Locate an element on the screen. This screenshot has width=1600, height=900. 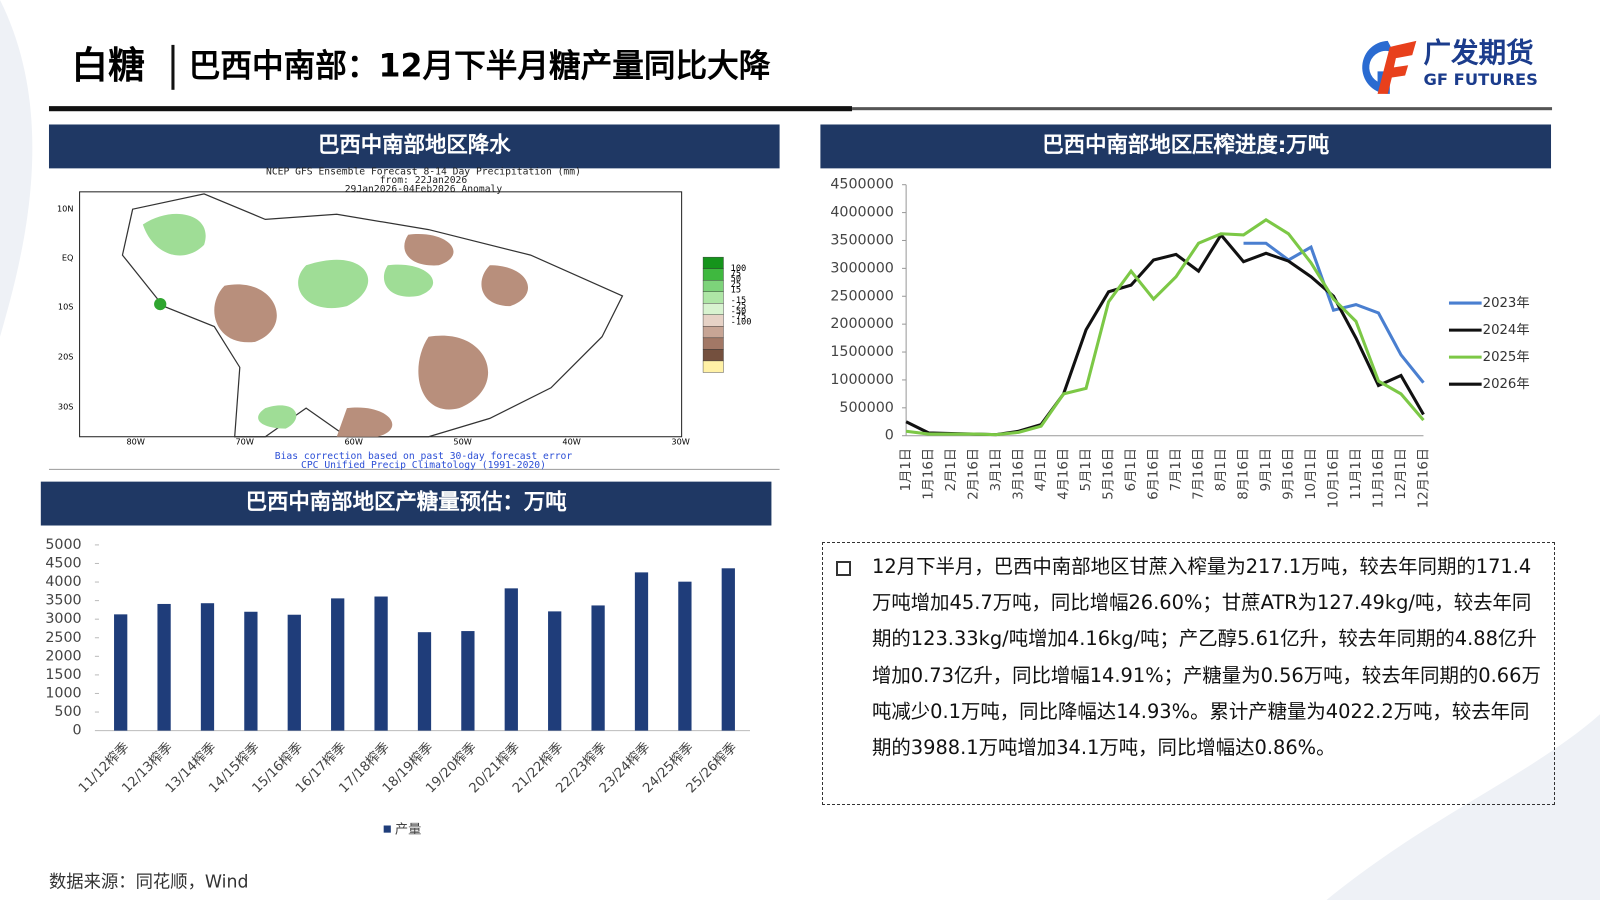
x-tick-label: 4月1日 is located at coordinates (1041, 469).